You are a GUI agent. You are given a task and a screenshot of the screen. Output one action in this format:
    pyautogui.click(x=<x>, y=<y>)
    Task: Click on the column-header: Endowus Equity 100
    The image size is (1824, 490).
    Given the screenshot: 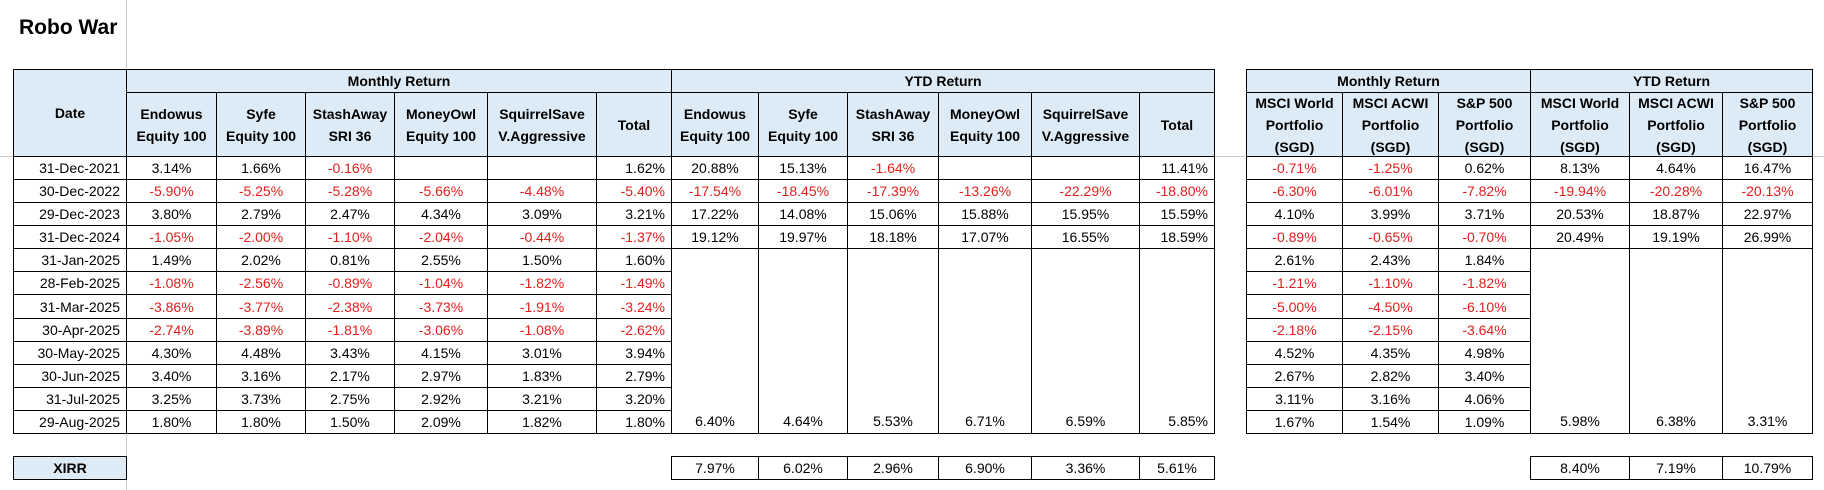 What is the action you would take?
    pyautogui.click(x=715, y=124)
    